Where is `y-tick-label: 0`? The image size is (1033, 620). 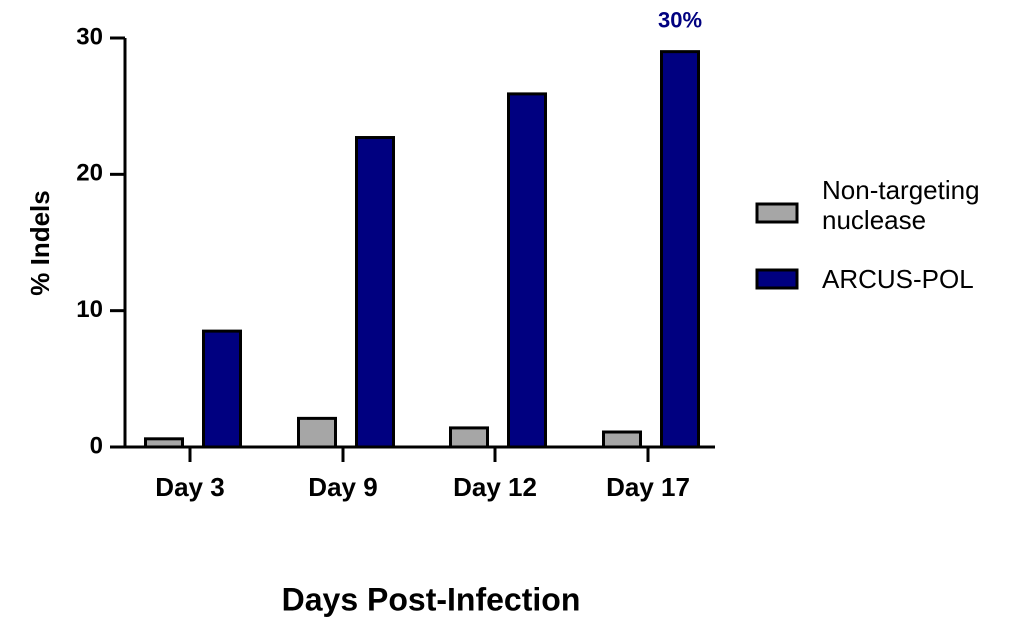
y-tick-label: 0 is located at coordinates (96, 445).